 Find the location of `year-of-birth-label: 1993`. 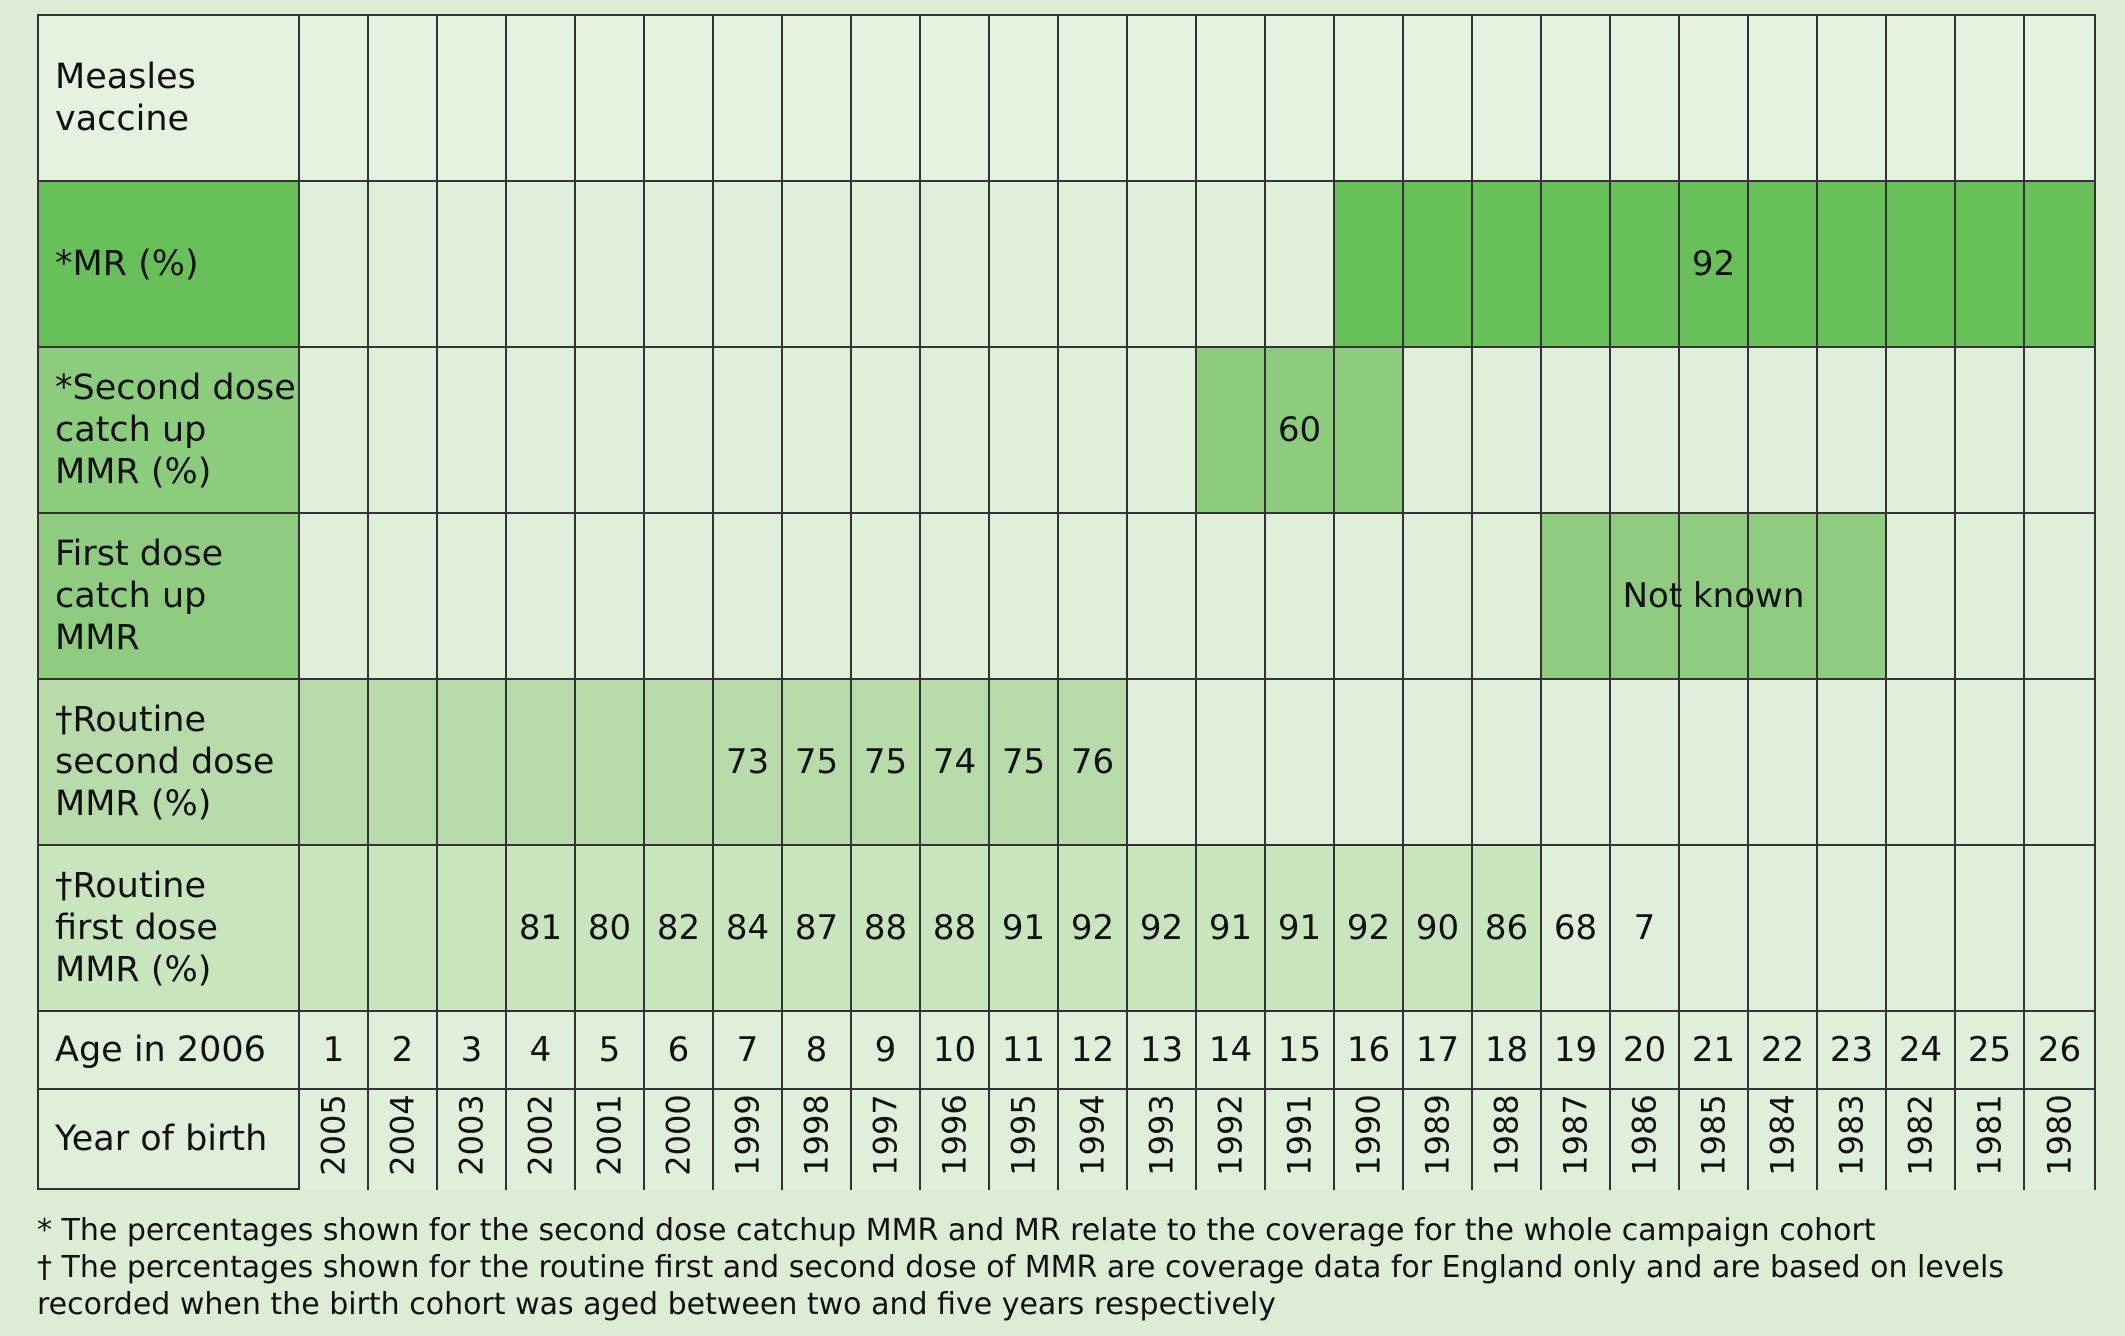

year-of-birth-label: 1993 is located at coordinates (1161, 1135).